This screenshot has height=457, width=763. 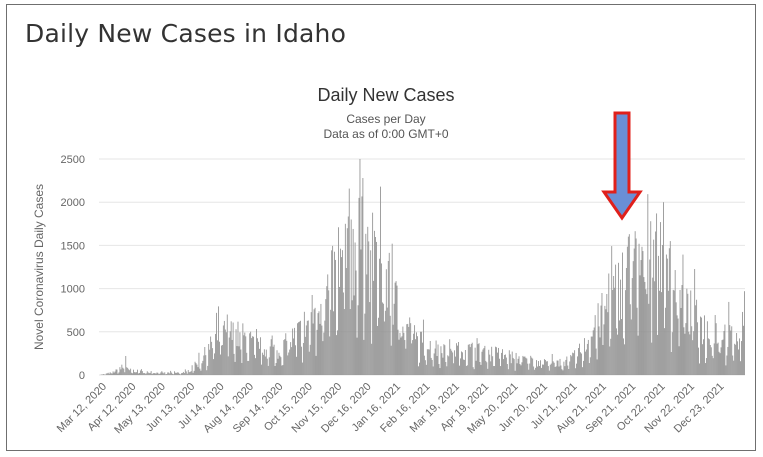 What do you see at coordinates (622, 166) in the screenshot?
I see `annotation-arrow` at bounding box center [622, 166].